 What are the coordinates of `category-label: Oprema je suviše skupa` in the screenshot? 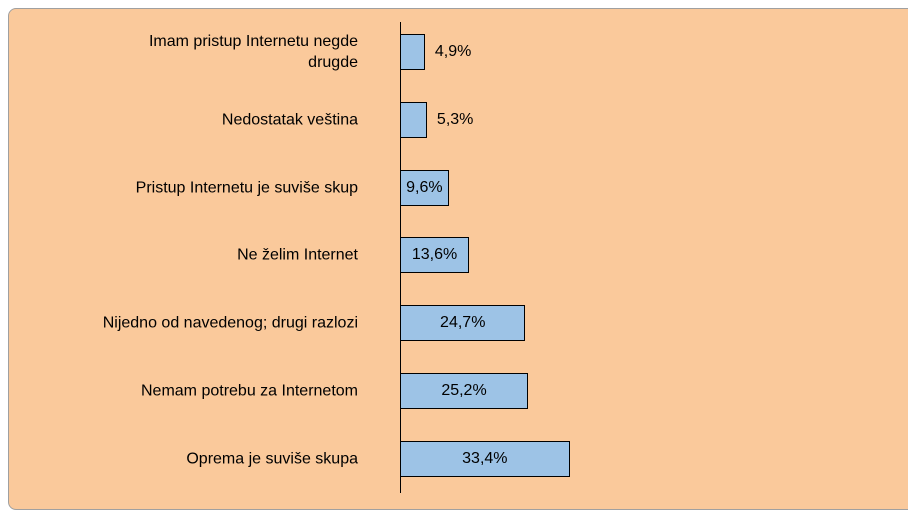 It's located at (272, 459).